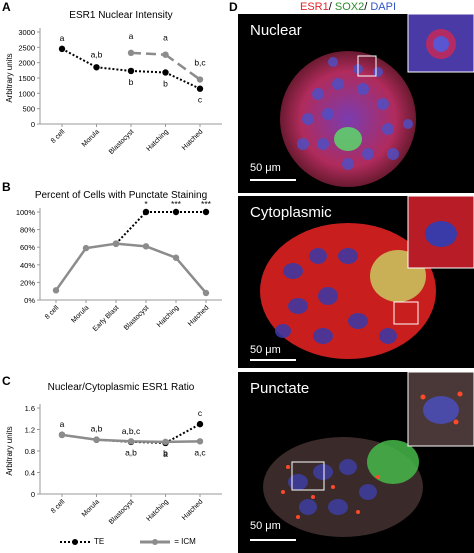 The height and width of the screenshot is (553, 474). Describe the element at coordinates (155, 541) in the screenshot. I see `icm-legend-swatch` at that location.